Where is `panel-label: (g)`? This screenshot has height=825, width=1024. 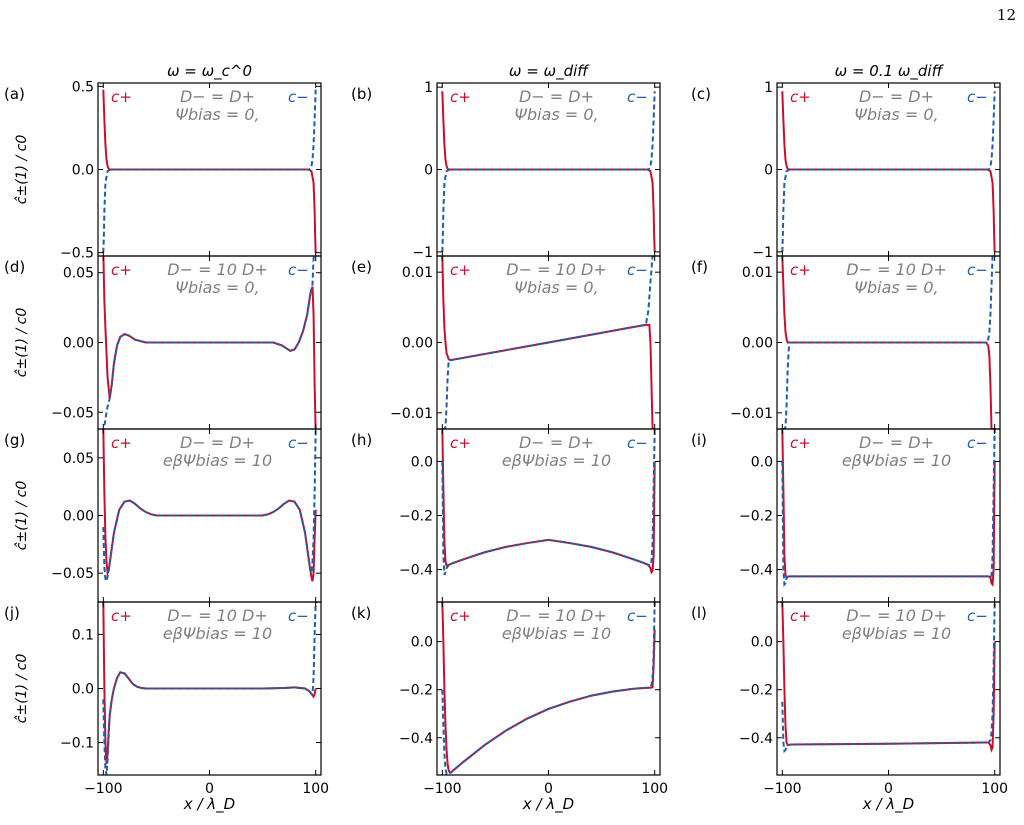 panel-label: (g) is located at coordinates (14, 440).